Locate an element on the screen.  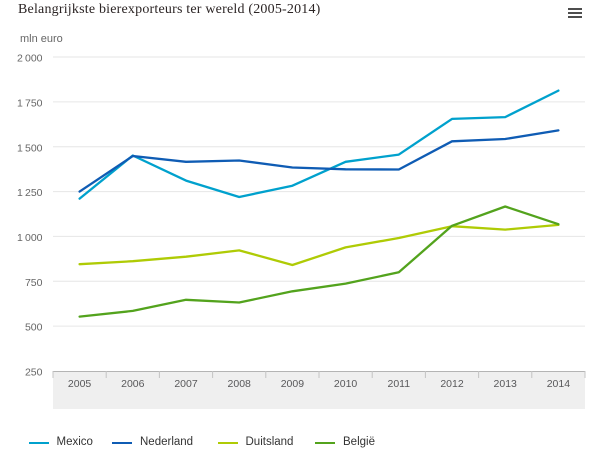
svg-text: 2008 is located at coordinates (240, 384).